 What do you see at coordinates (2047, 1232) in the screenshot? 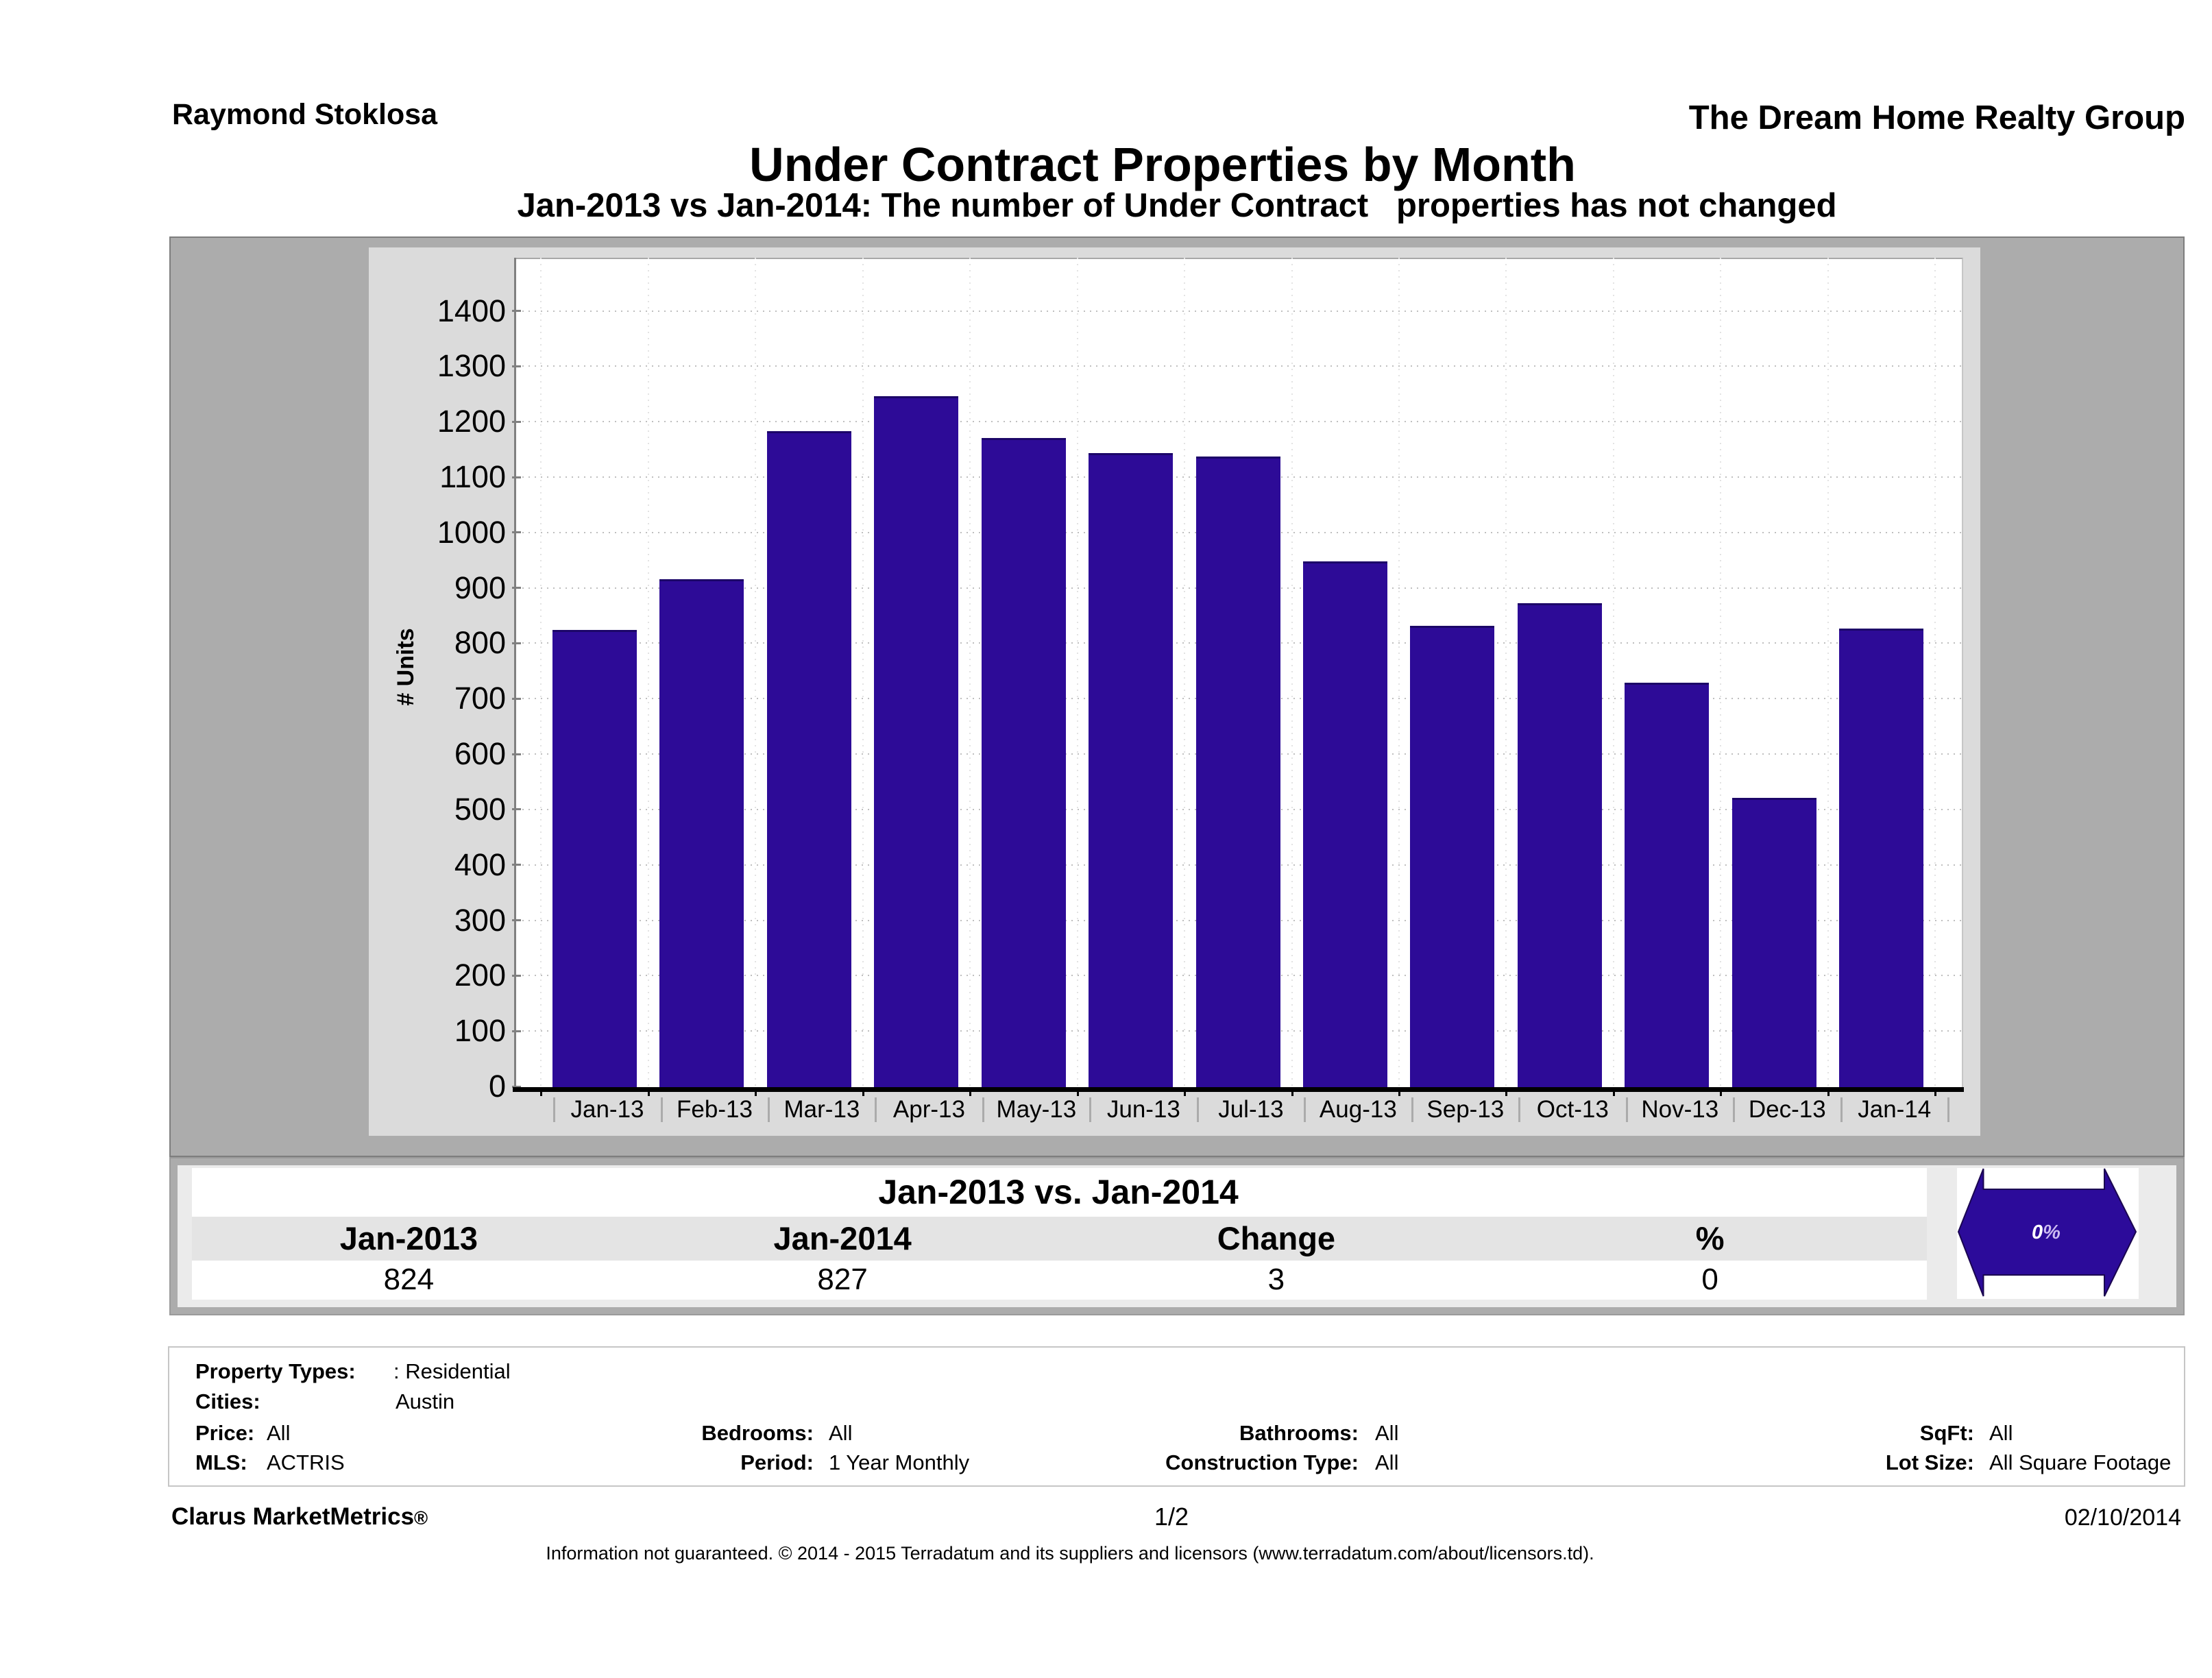
I see `svg-text: 0%` at bounding box center [2047, 1232].